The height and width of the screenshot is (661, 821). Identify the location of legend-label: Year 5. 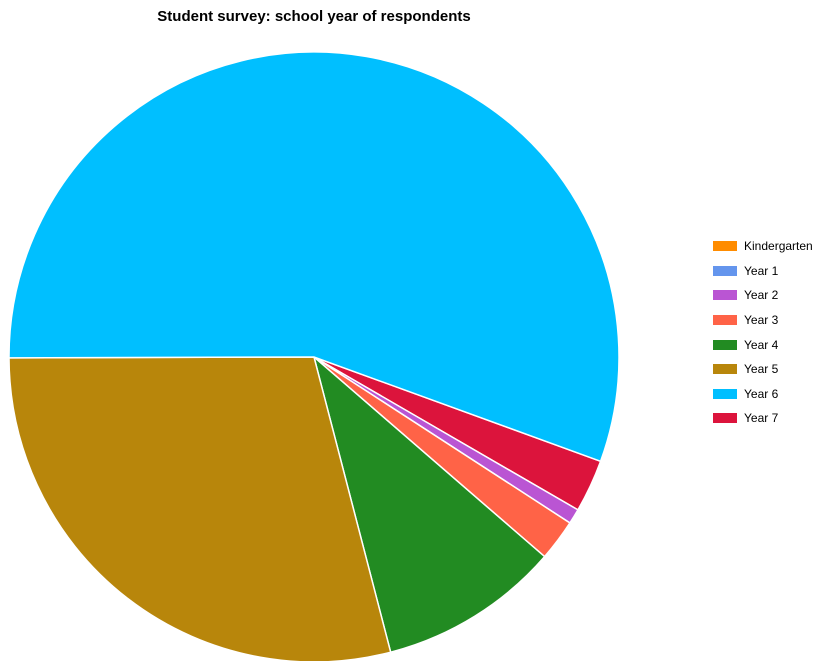
(761, 369).